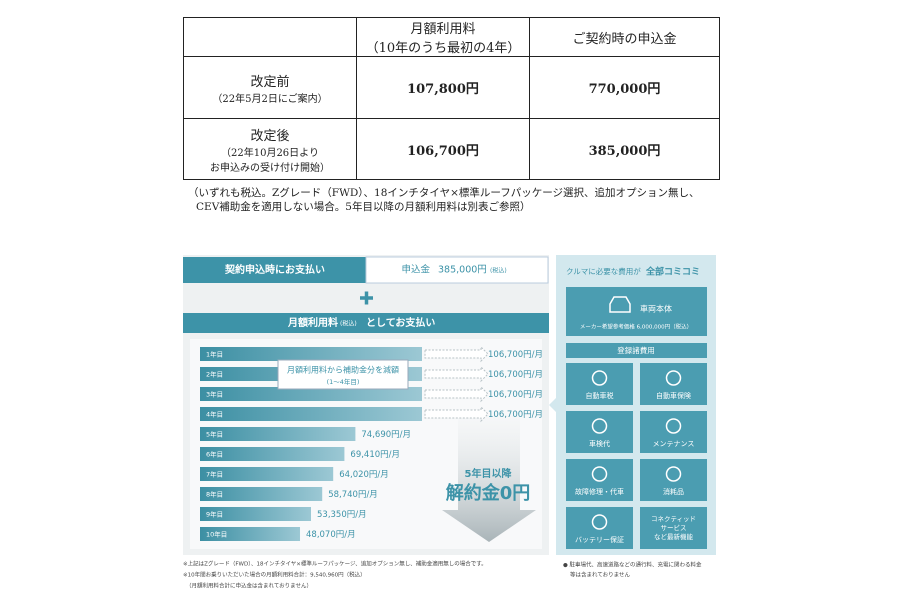 Image resolution: width=900 pixels, height=600 pixels. Describe the element at coordinates (443, 149) in the screenshot. I see `cell: 106,700円` at that location.